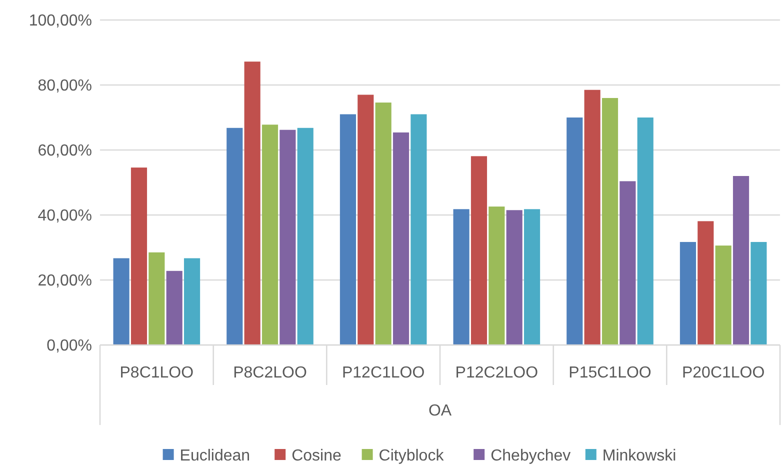 Image resolution: width=782 pixels, height=465 pixels. Describe the element at coordinates (383, 373) in the screenshot. I see `x-tick-label: P12C1LOO` at that location.